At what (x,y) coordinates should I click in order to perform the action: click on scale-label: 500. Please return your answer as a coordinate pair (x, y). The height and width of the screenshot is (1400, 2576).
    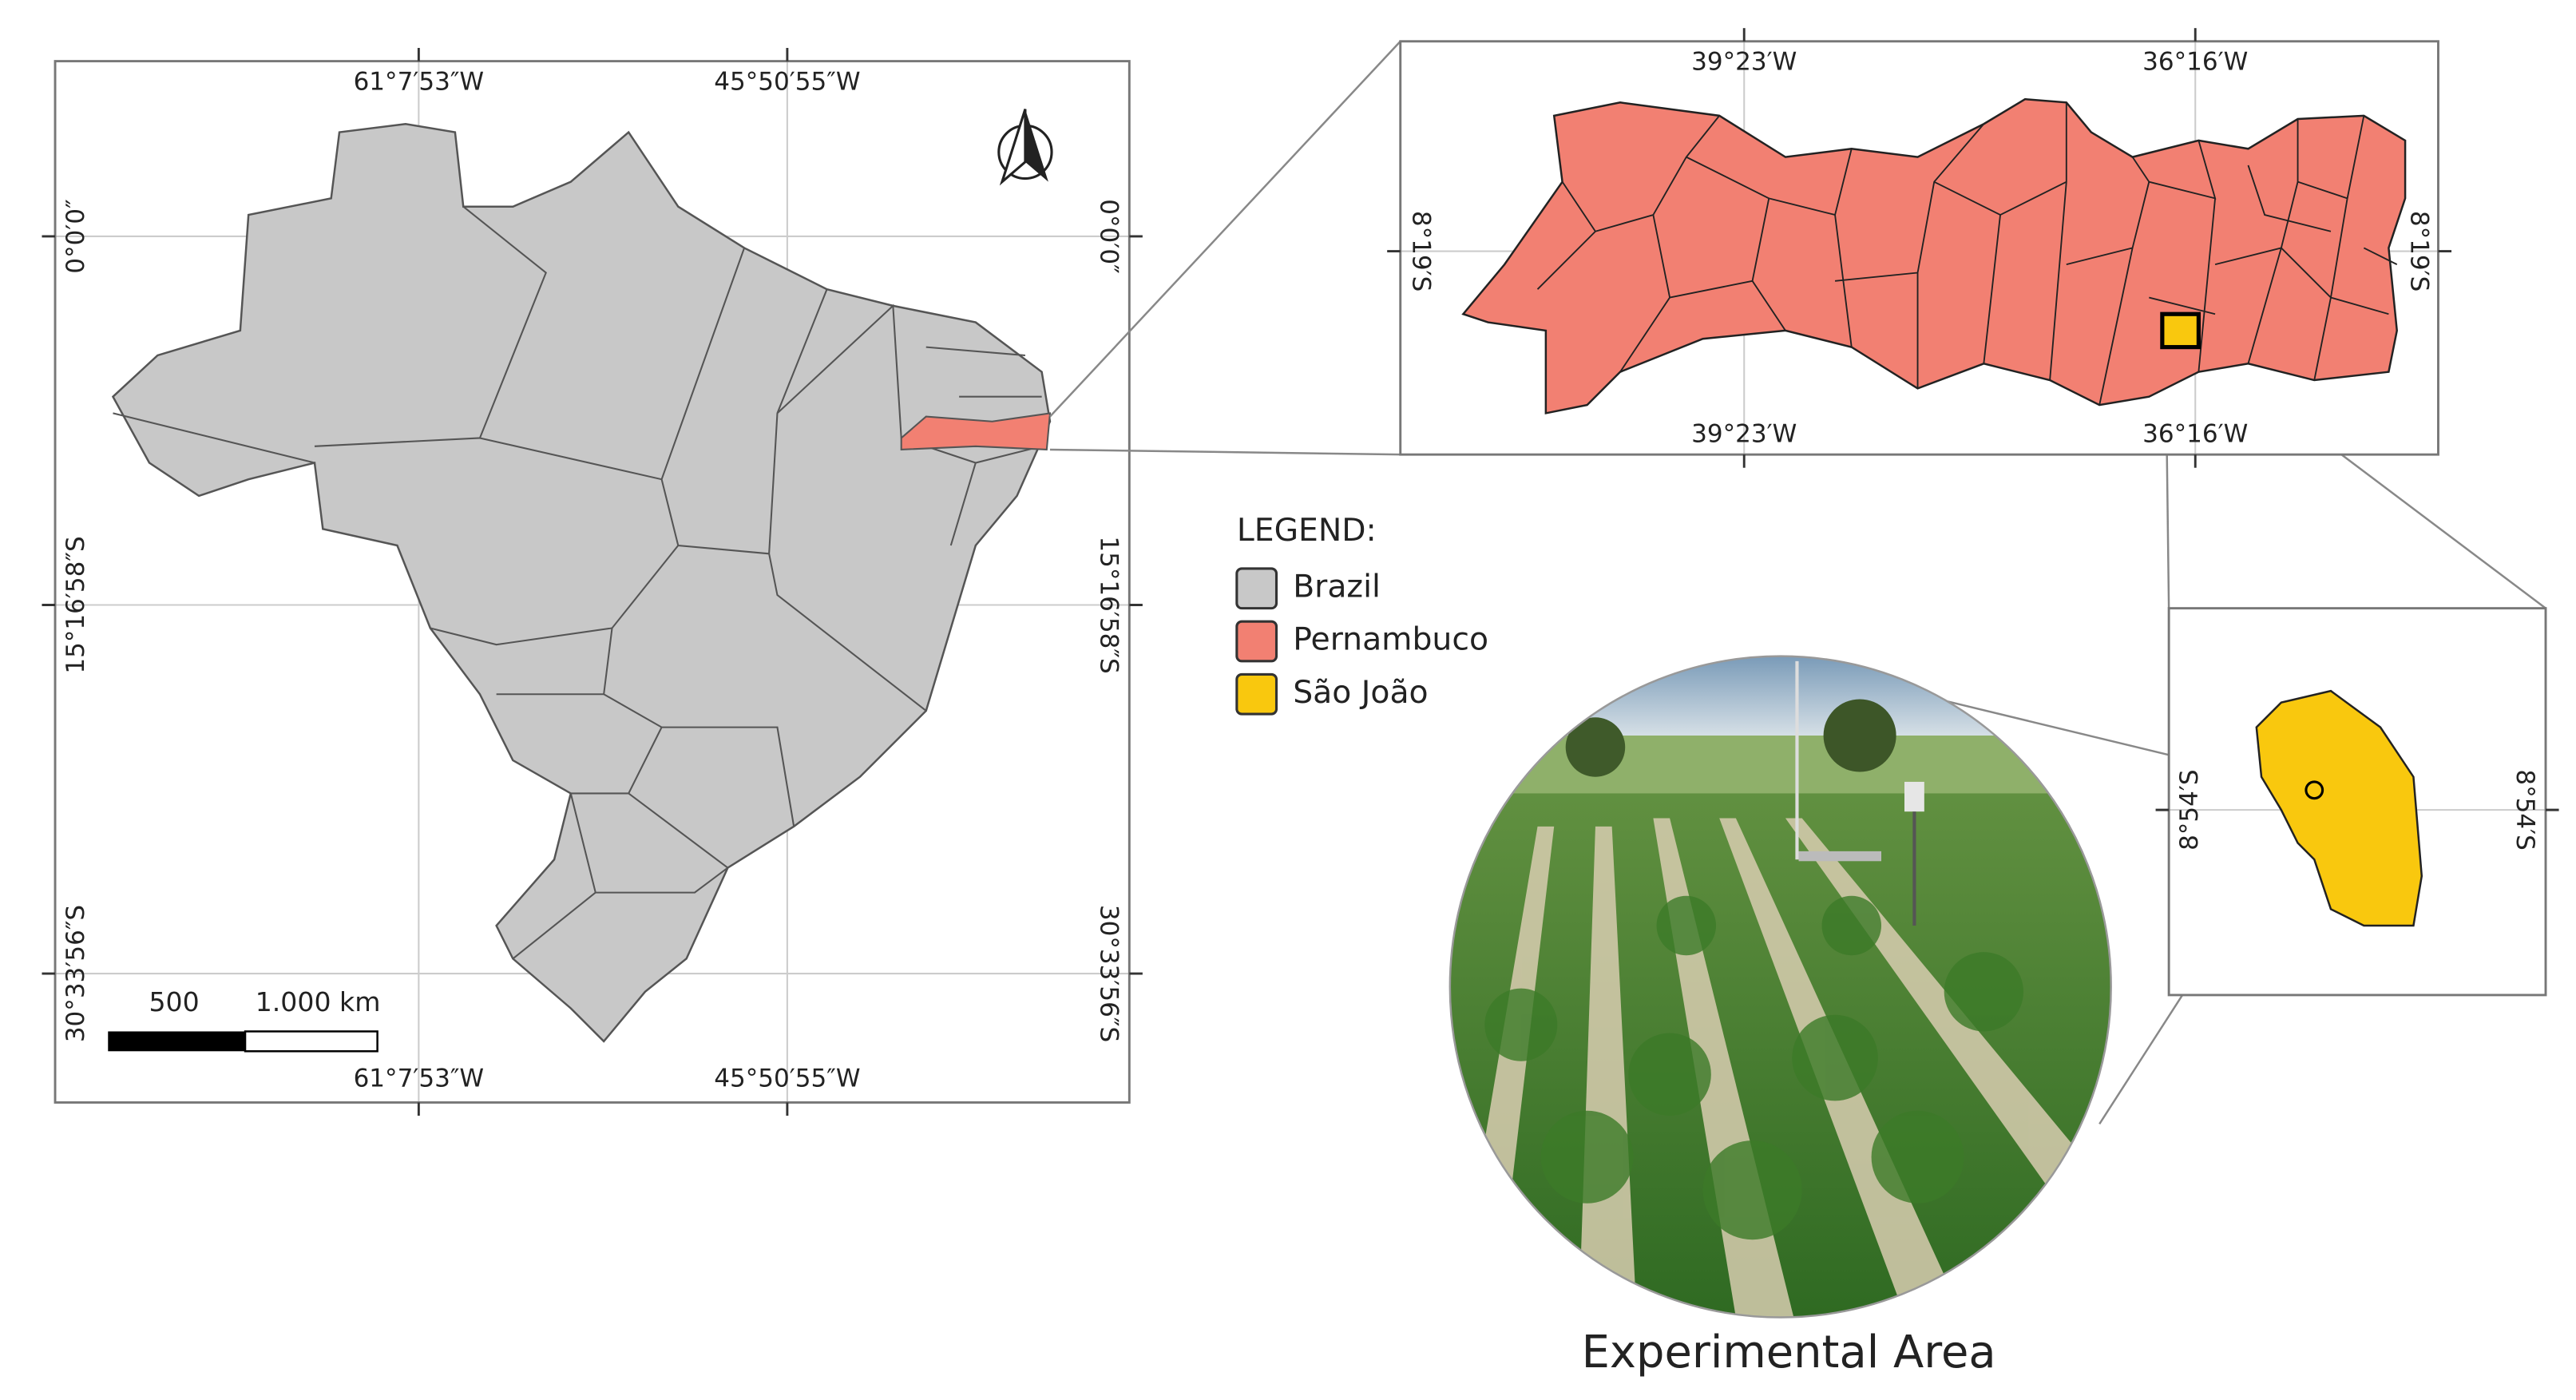
    Looking at the image, I should click on (174, 1002).